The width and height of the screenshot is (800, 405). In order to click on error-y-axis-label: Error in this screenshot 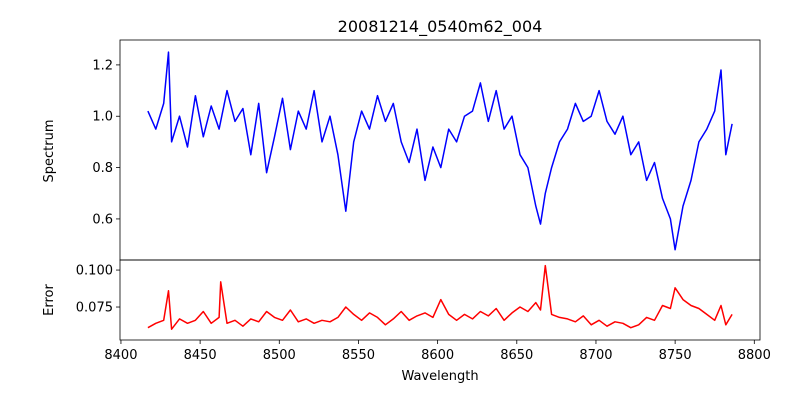, I will do `click(49, 300)`.